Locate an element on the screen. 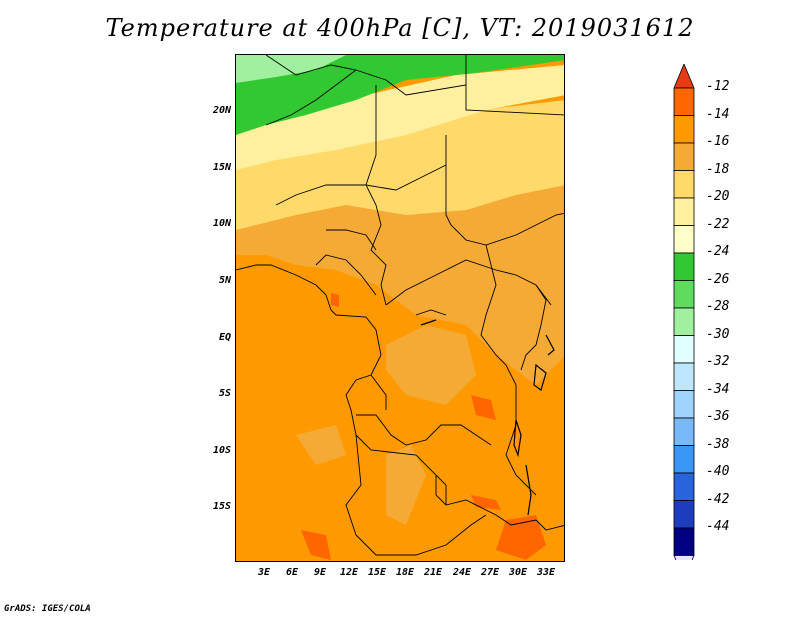 The width and height of the screenshot is (800, 618). colorbar-label: -22 is located at coordinates (718, 224).